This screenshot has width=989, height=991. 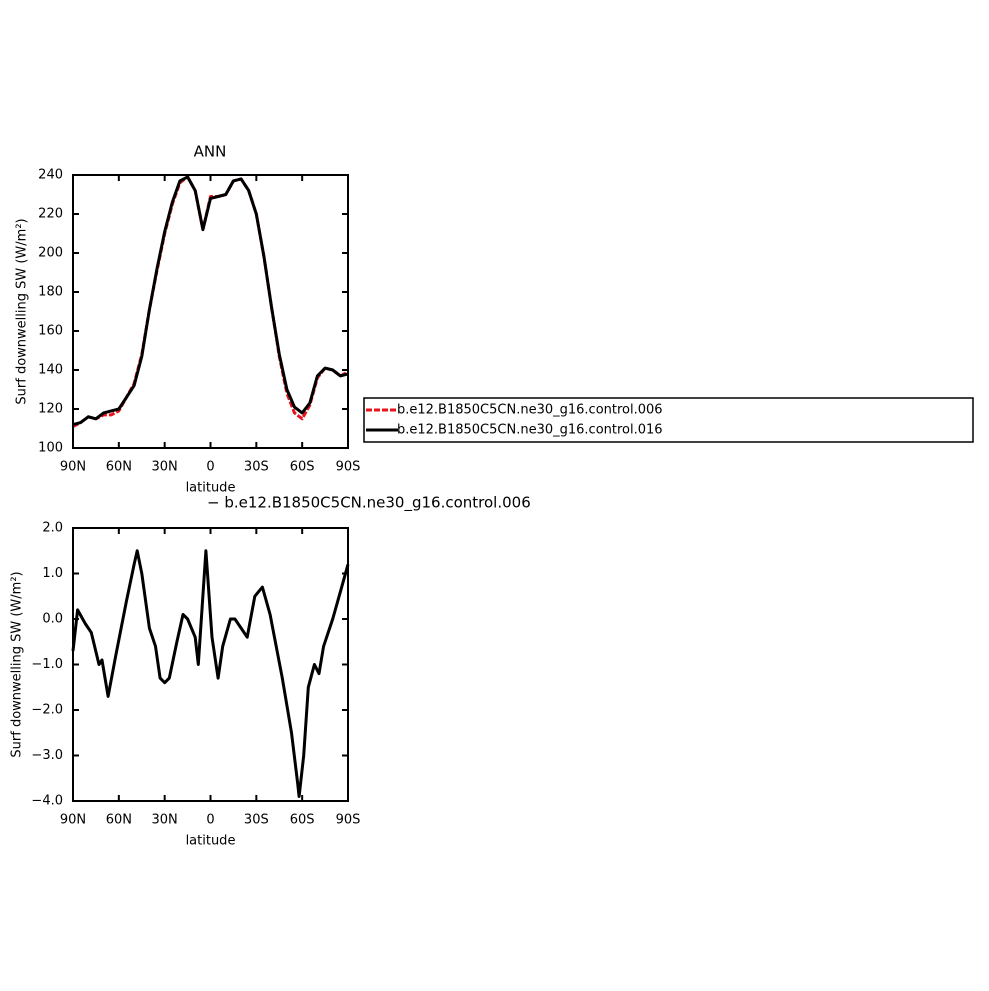 What do you see at coordinates (50, 292) in the screenshot?
I see `y-tick-label: 180` at bounding box center [50, 292].